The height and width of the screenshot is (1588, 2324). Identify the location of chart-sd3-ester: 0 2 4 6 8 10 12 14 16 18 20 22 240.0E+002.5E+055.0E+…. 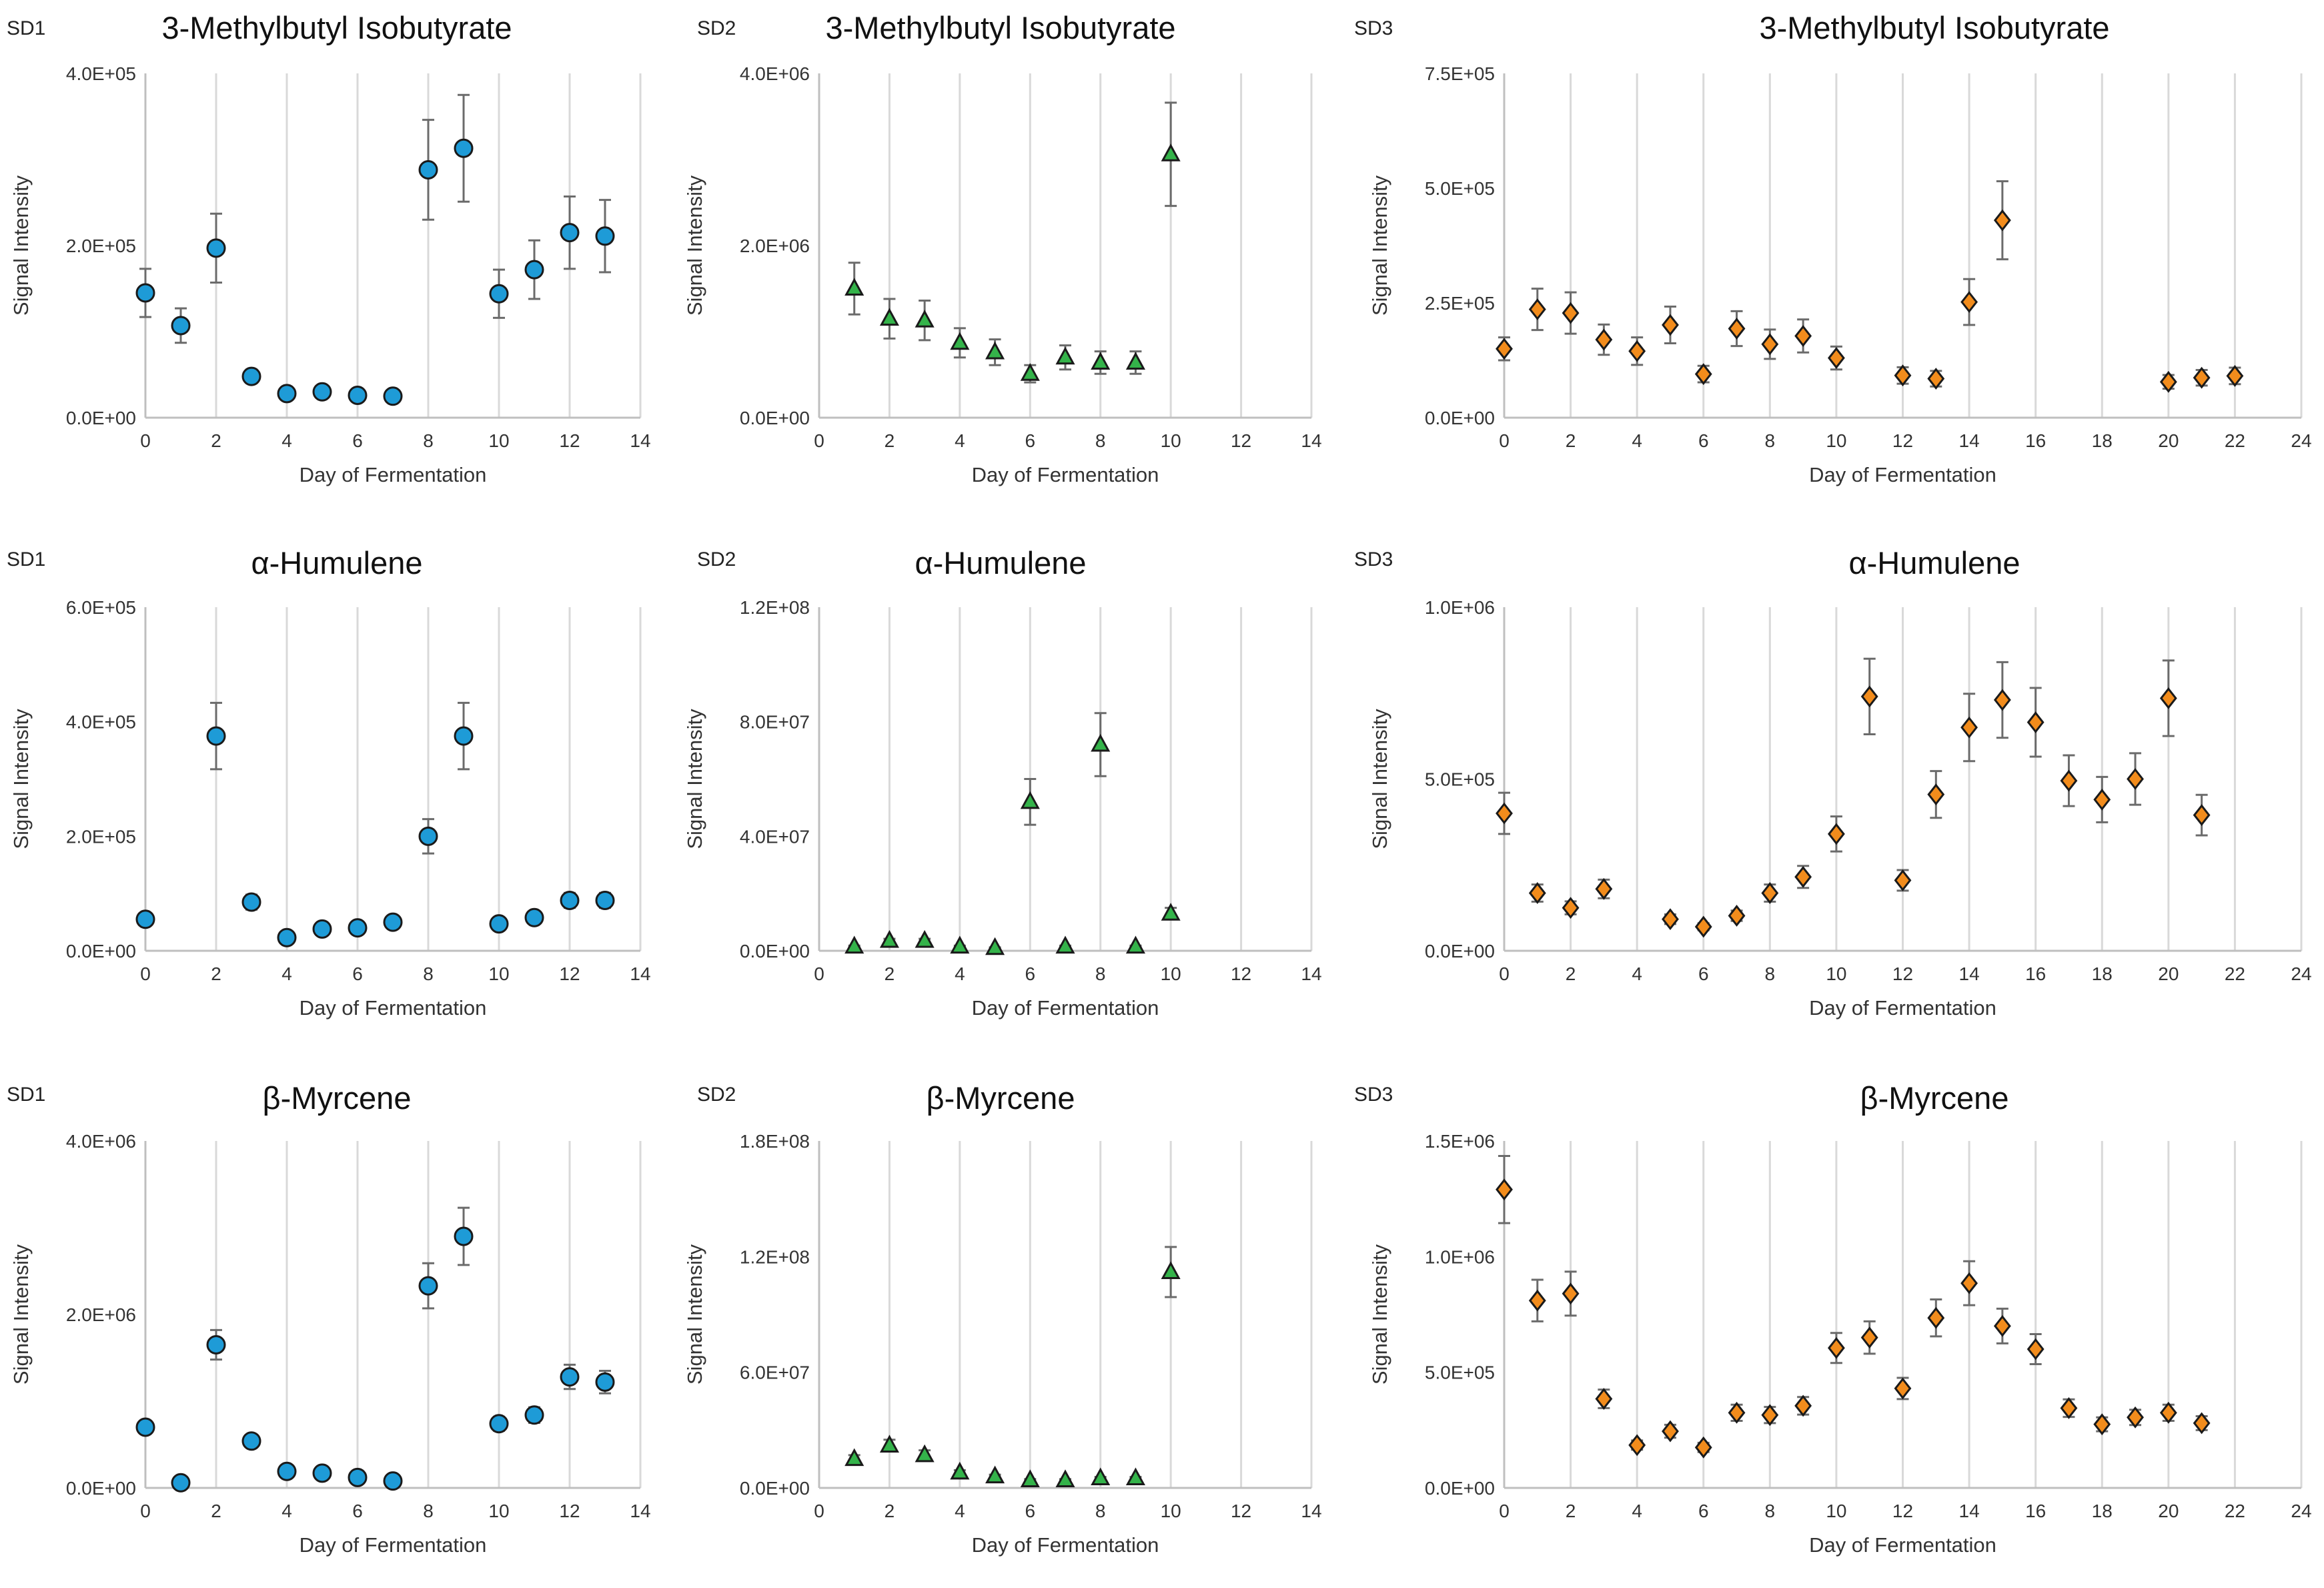
(1833, 248).